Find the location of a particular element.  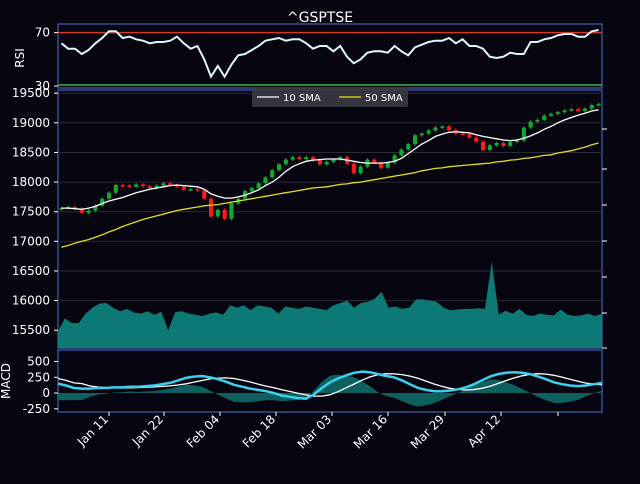

price-legend: 10 SMA 50 SMA is located at coordinates (330, 97).